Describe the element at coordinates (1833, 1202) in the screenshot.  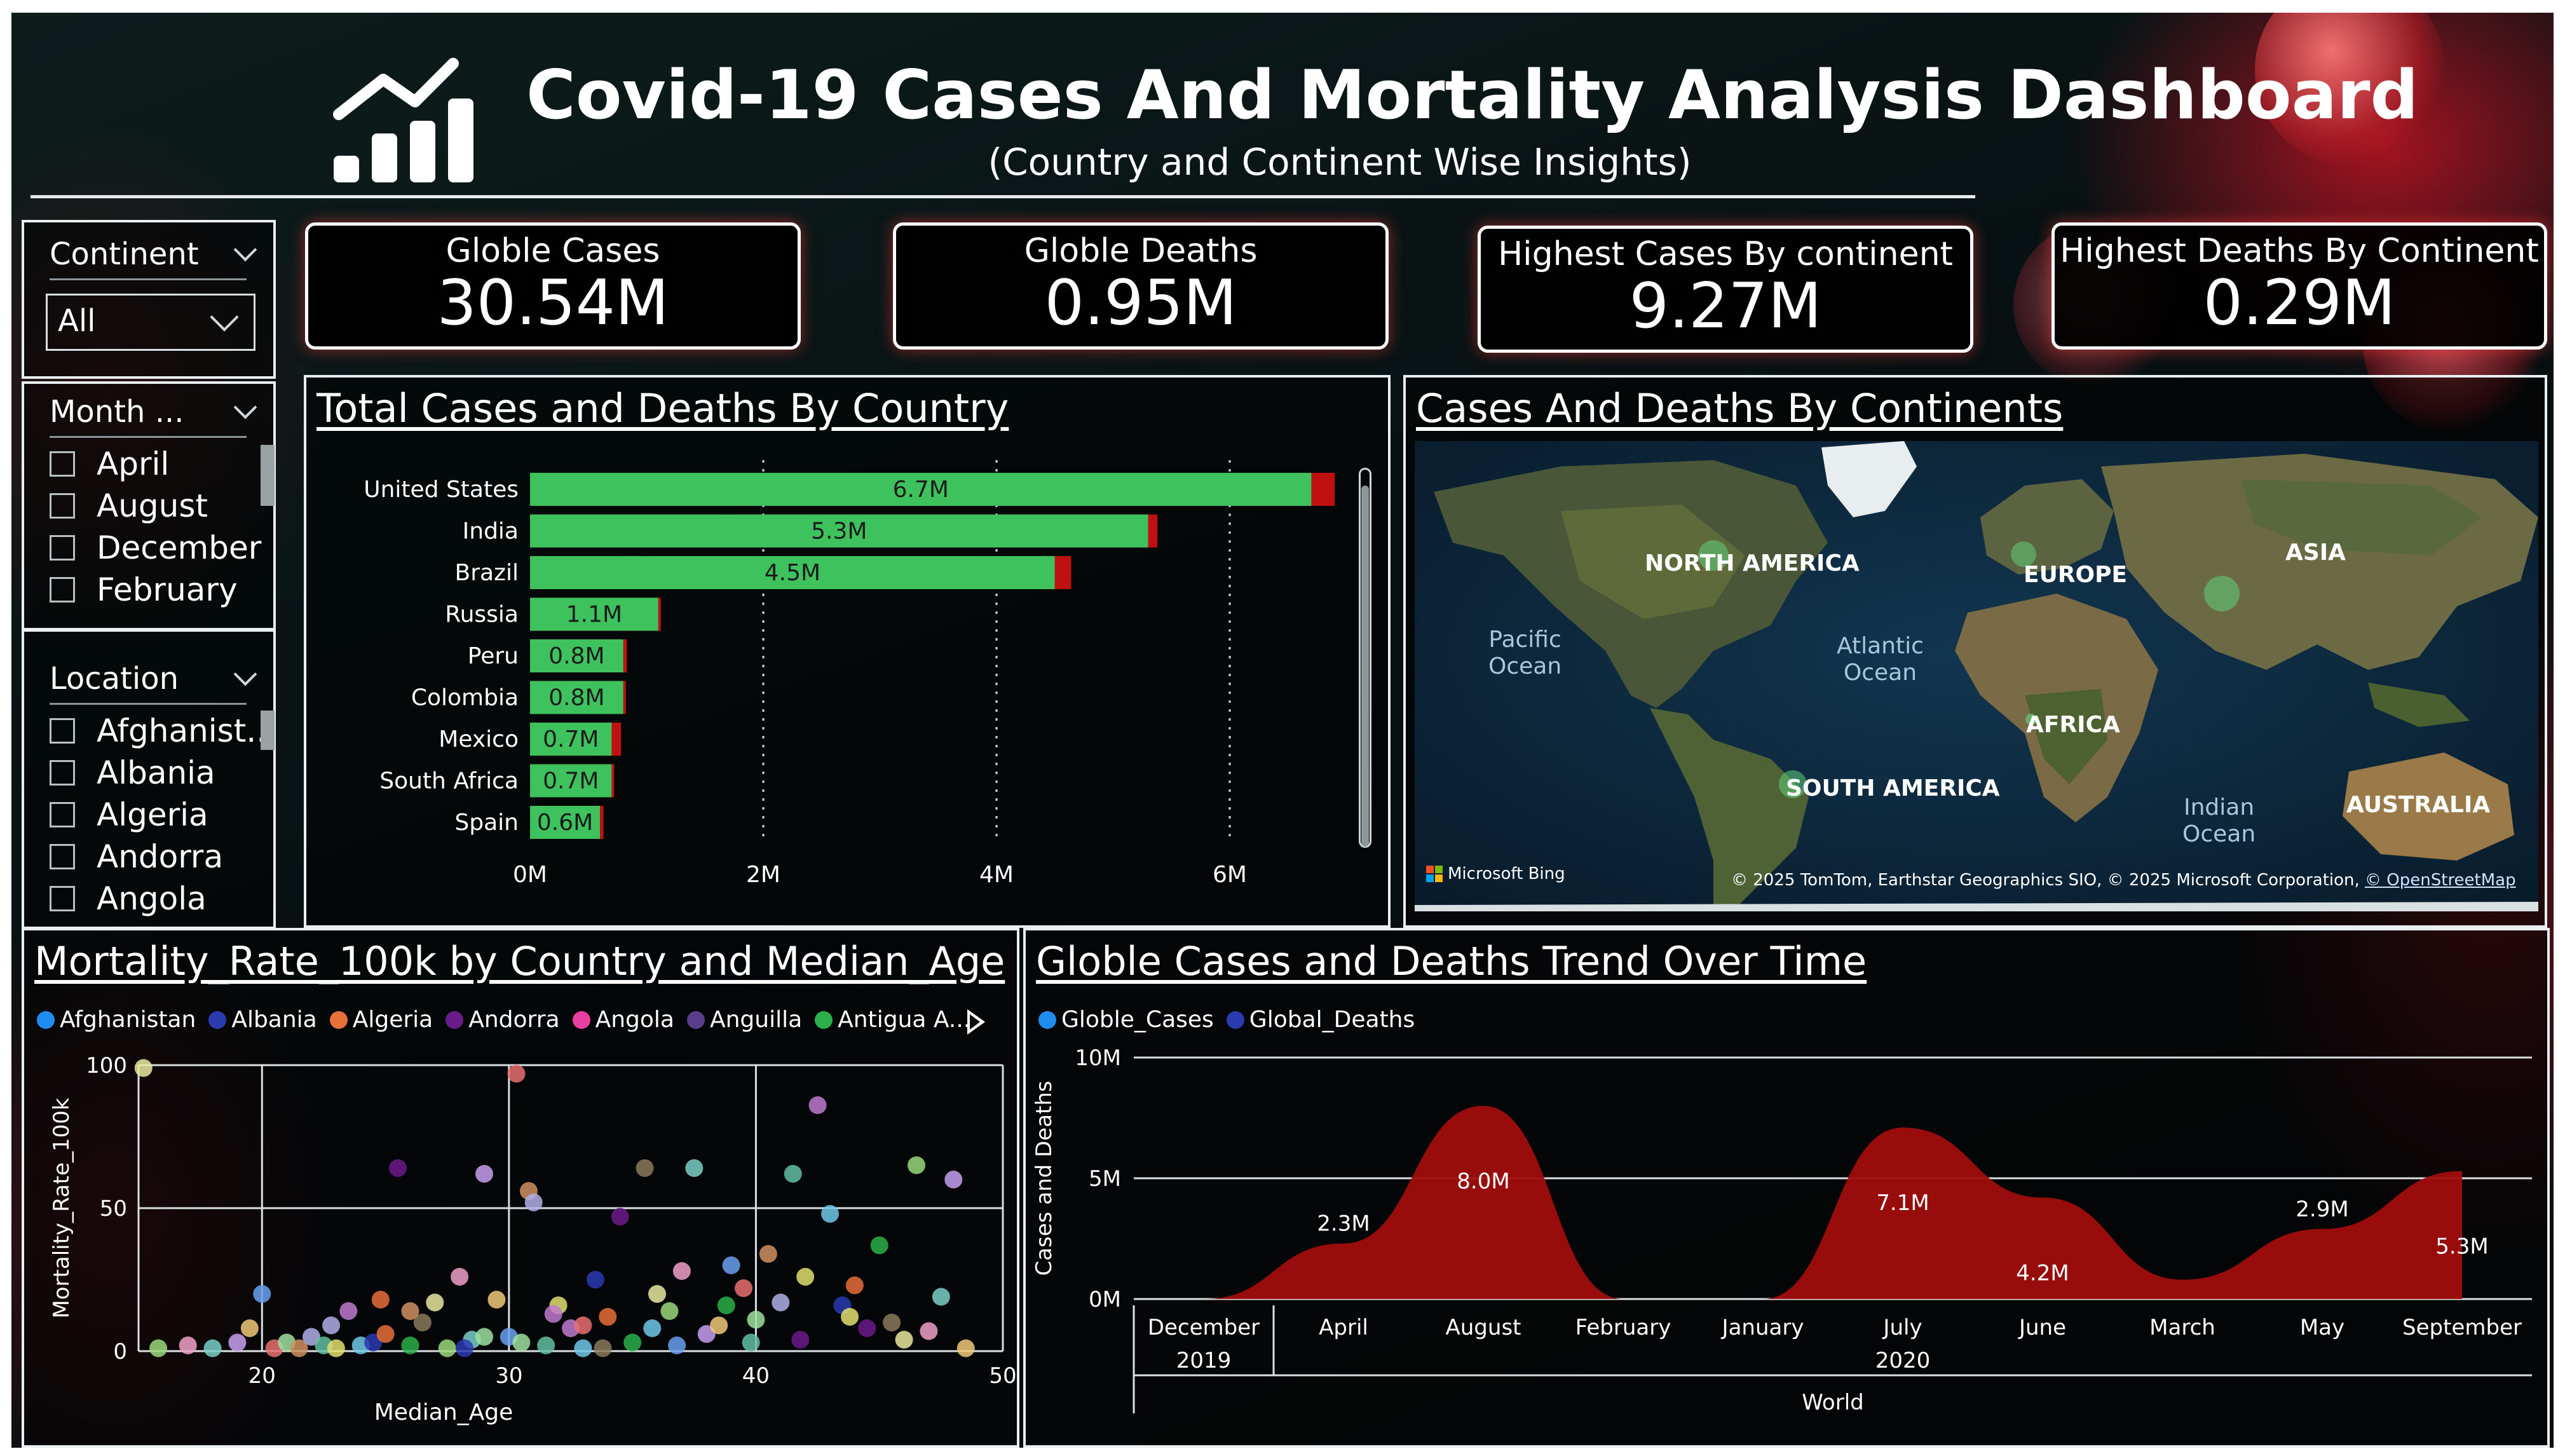
I see `area-series-cases` at that location.